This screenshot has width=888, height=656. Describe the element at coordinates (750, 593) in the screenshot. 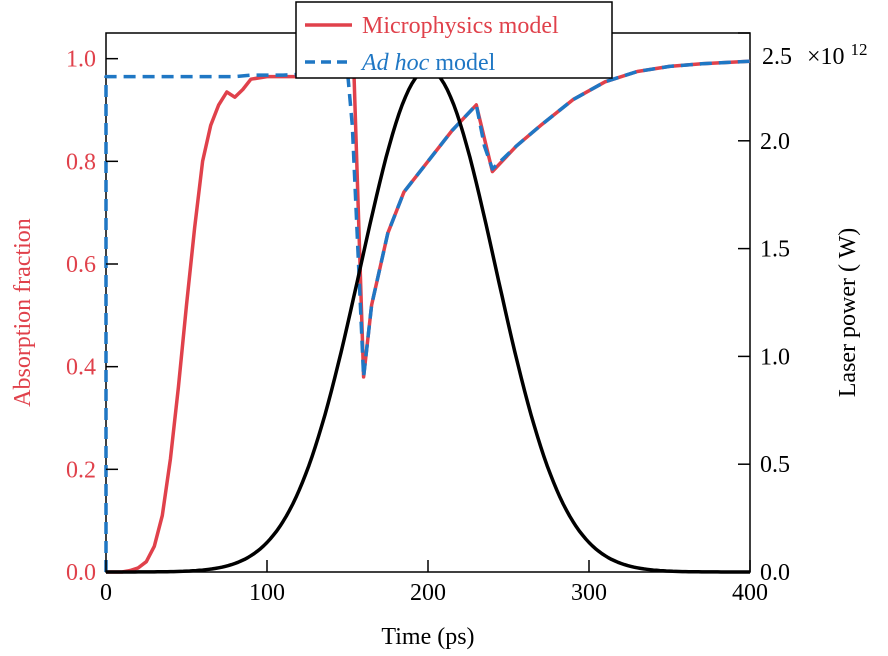

I see `x-tick-label: 400` at that location.